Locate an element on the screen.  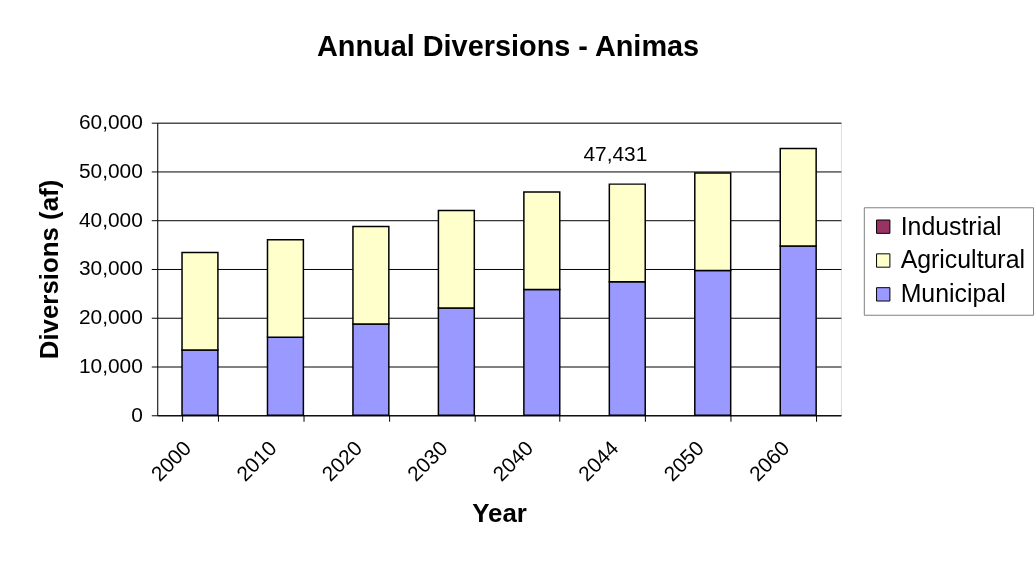
legend-label: Agricultural is located at coordinates (962, 259).